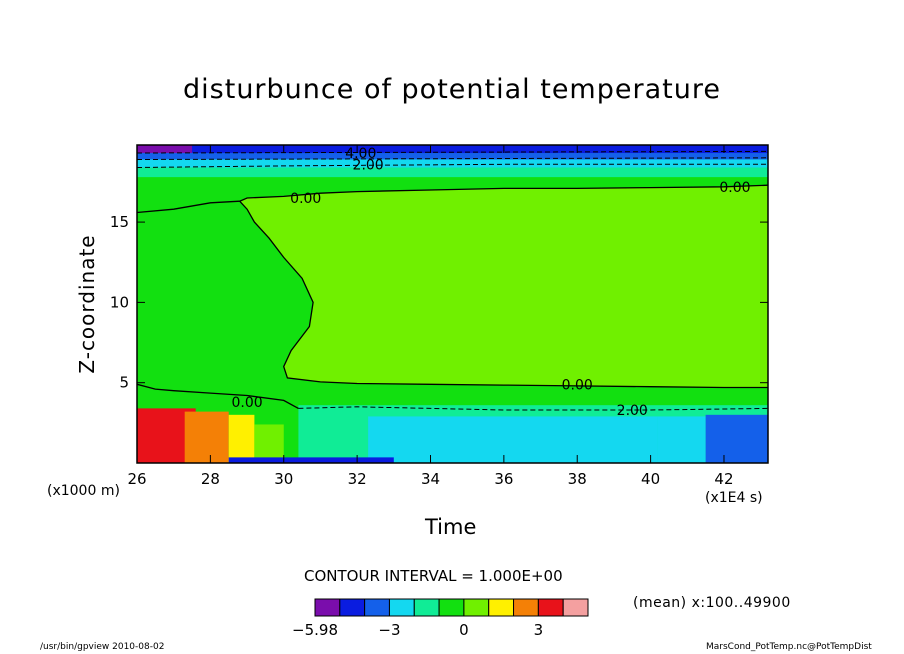 The height and width of the screenshot is (654, 904). Describe the element at coordinates (315, 630) in the screenshot. I see `colorbar-label: −5.98` at that location.